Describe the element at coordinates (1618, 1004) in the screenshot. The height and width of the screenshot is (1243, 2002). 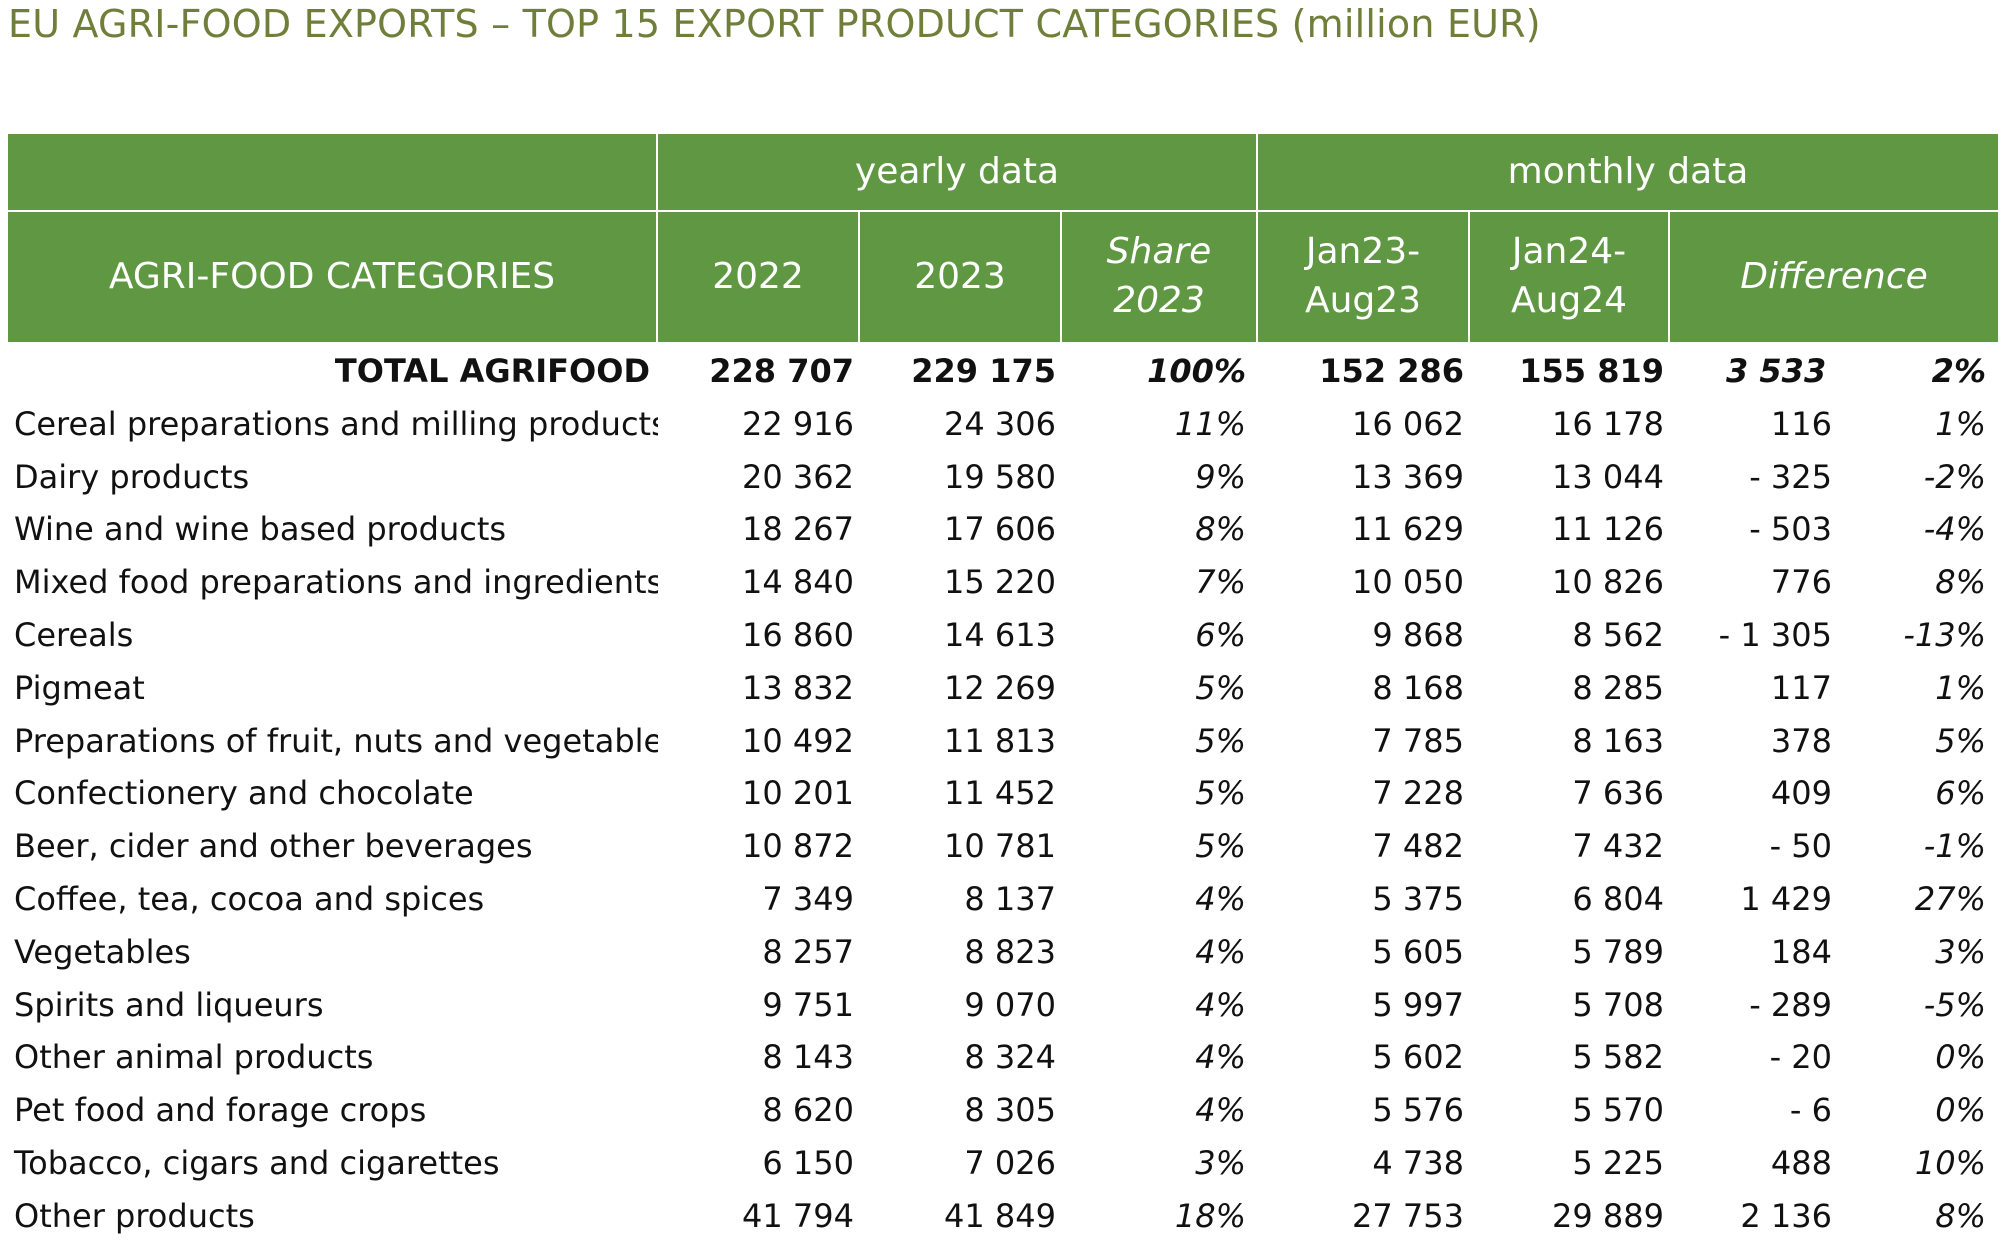
I see `value-jan24-aug24: 5 708` at that location.